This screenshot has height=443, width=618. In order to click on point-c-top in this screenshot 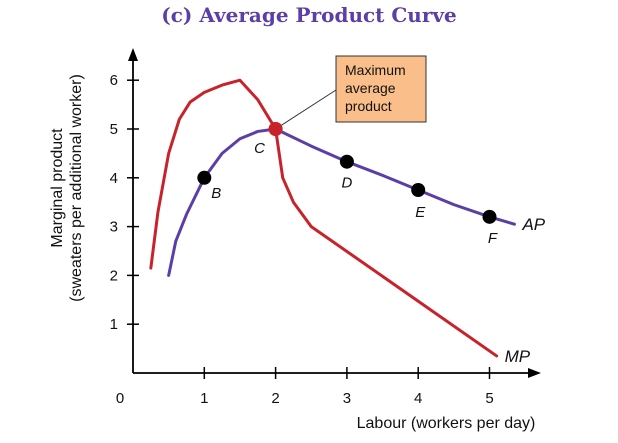, I will do `click(275, 129)`.